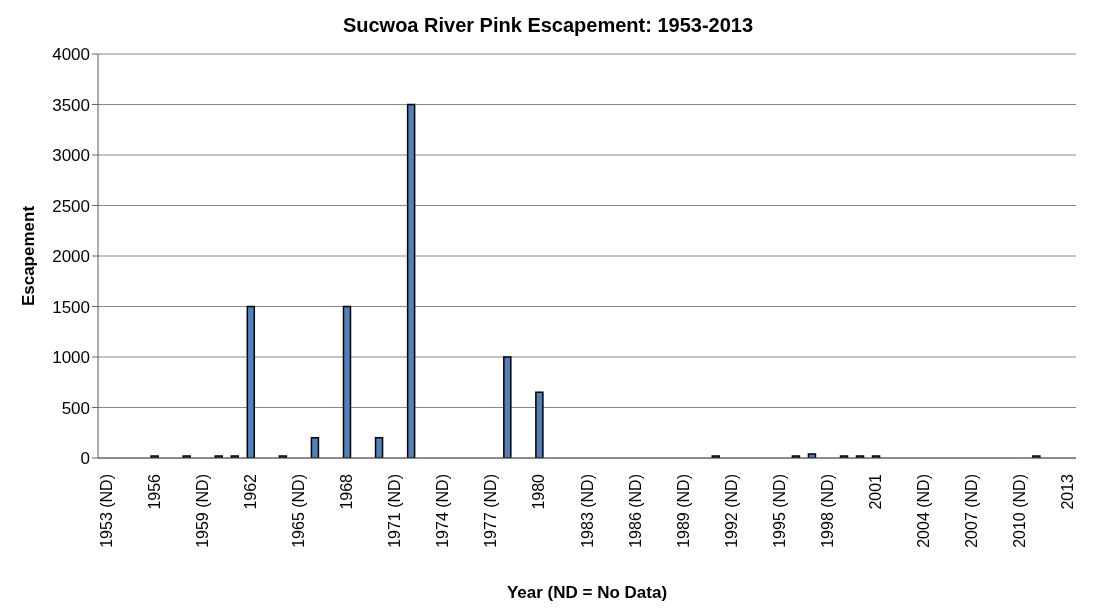 The height and width of the screenshot is (616, 1099). What do you see at coordinates (1020, 511) in the screenshot?
I see `x-tick-label: 2010 (ND)` at bounding box center [1020, 511].